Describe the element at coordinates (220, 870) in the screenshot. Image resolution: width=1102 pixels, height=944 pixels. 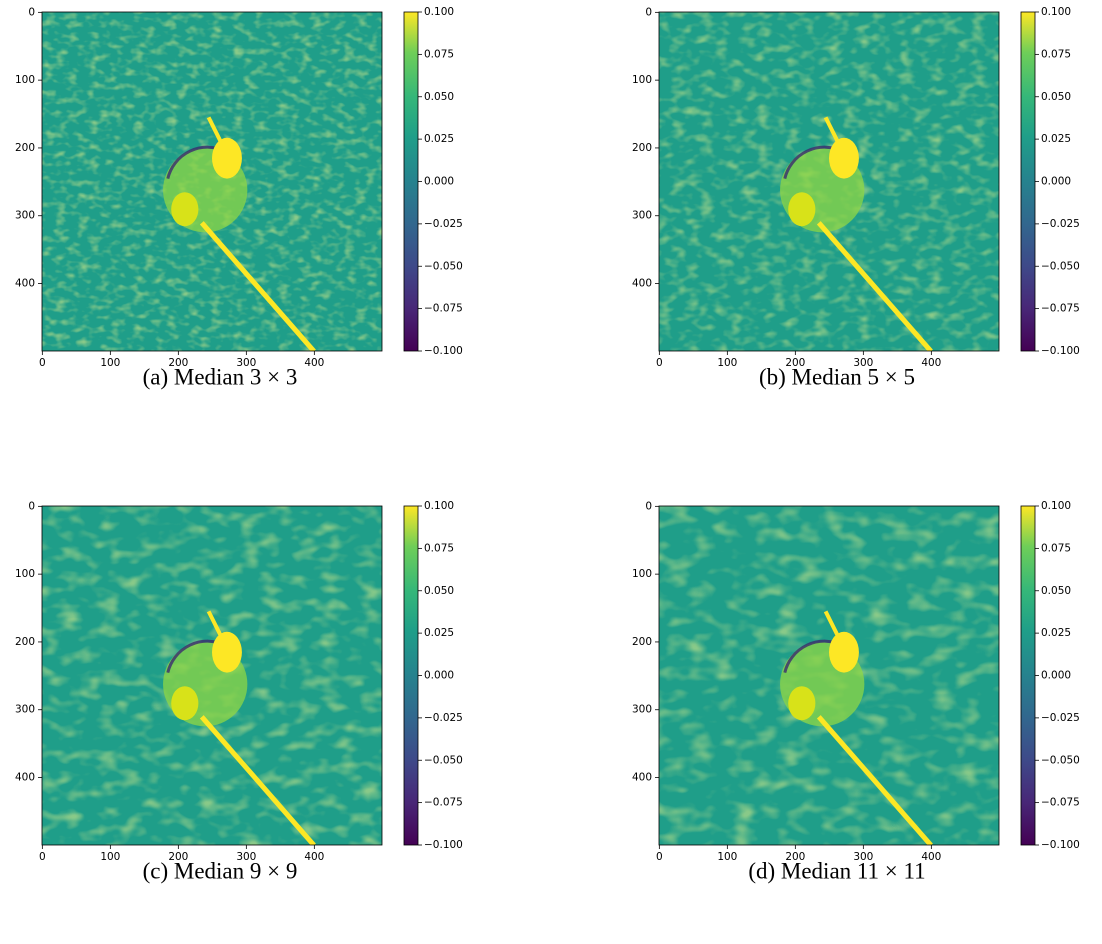
I see `caption: (c) Median 9 × 9` at that location.